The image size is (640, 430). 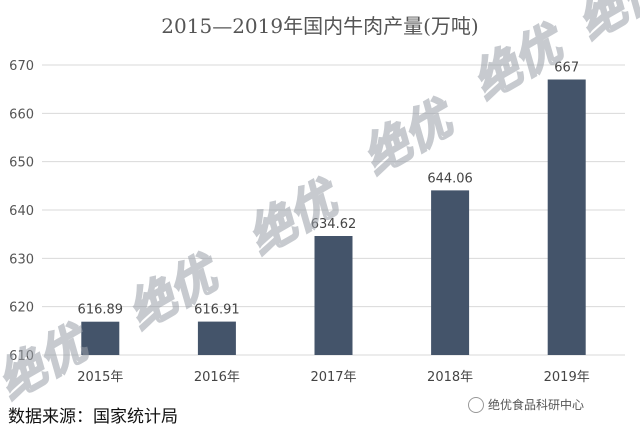 I want to click on y-axis-ticks: 610 620 630 640 650 660 670, so click(x=21, y=211).